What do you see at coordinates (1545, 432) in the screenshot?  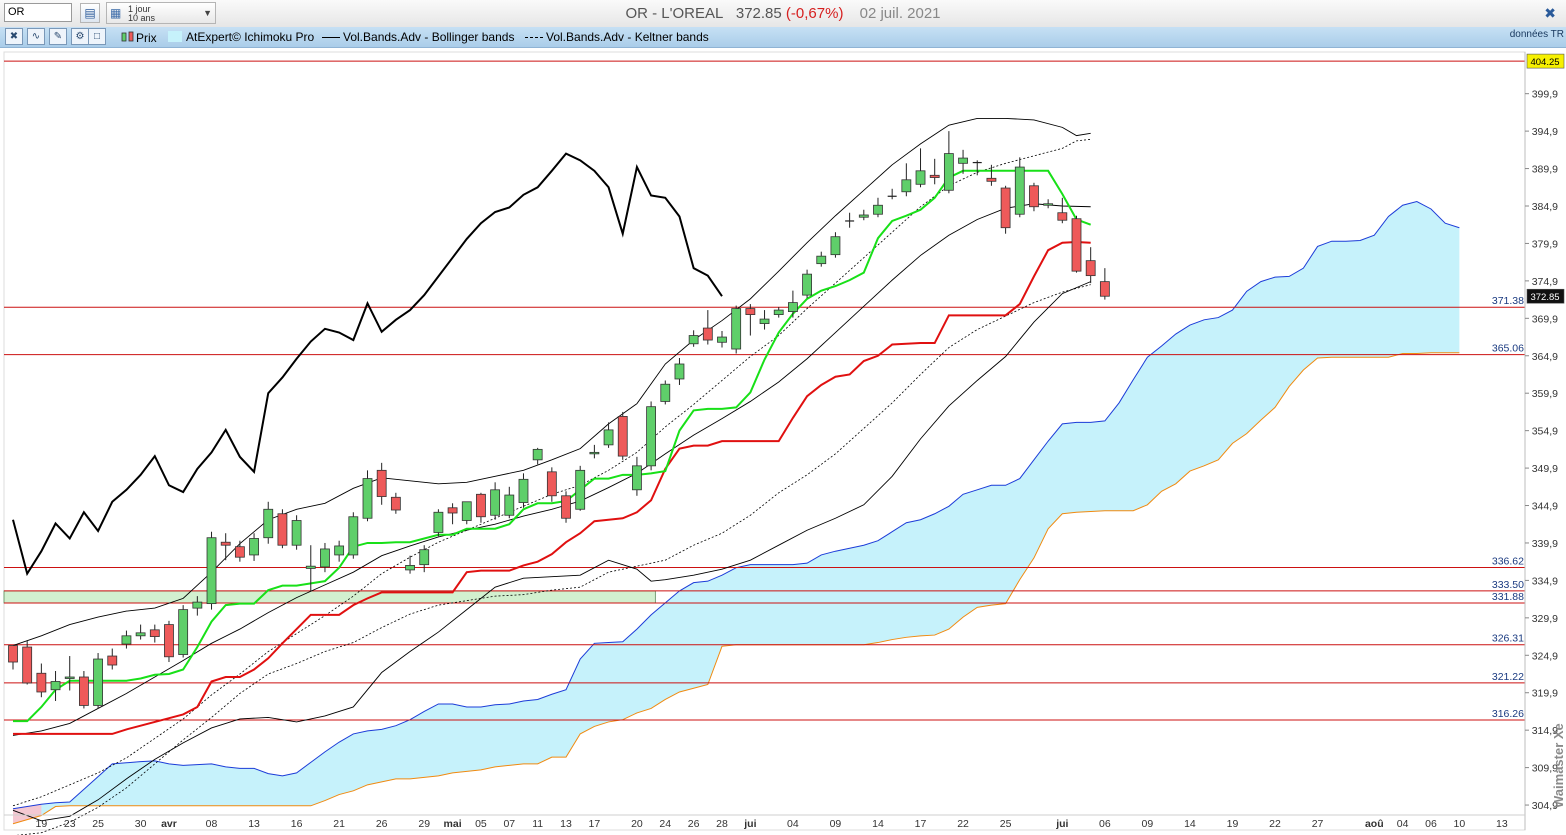 I see `y-tick-label: 354,9` at bounding box center [1545, 432].